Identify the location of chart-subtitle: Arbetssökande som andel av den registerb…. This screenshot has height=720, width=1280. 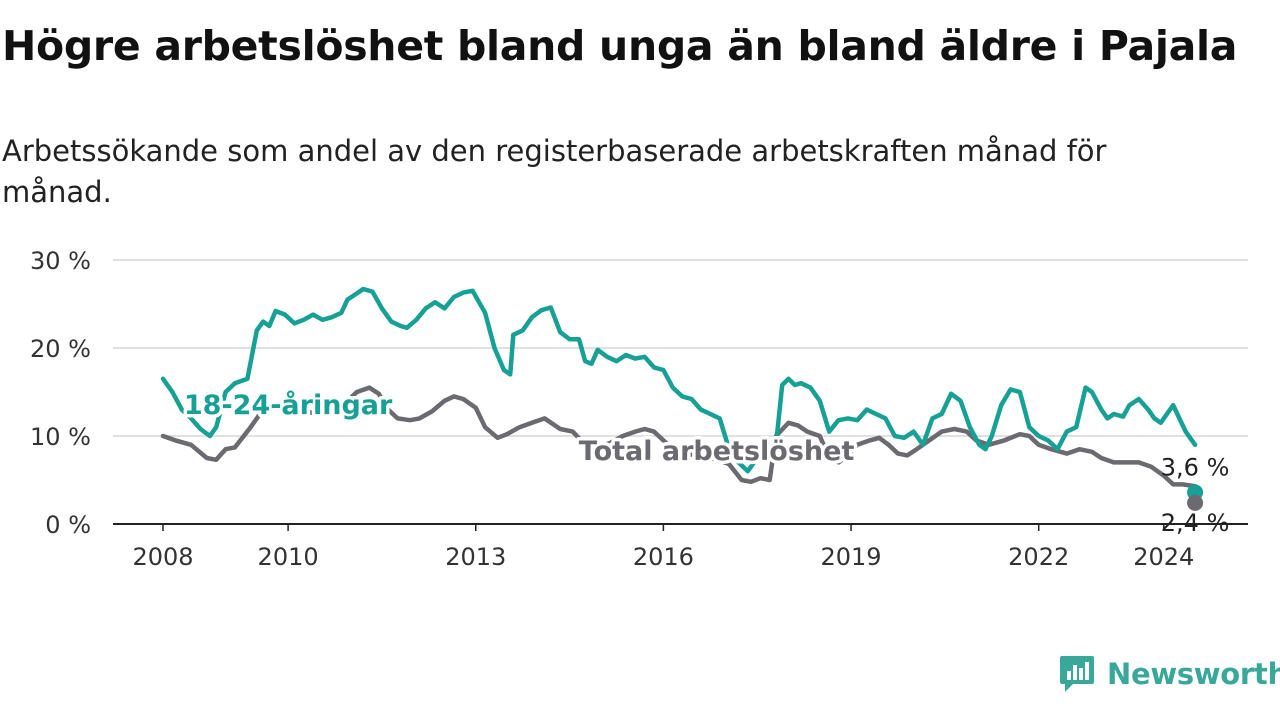
(554, 171).